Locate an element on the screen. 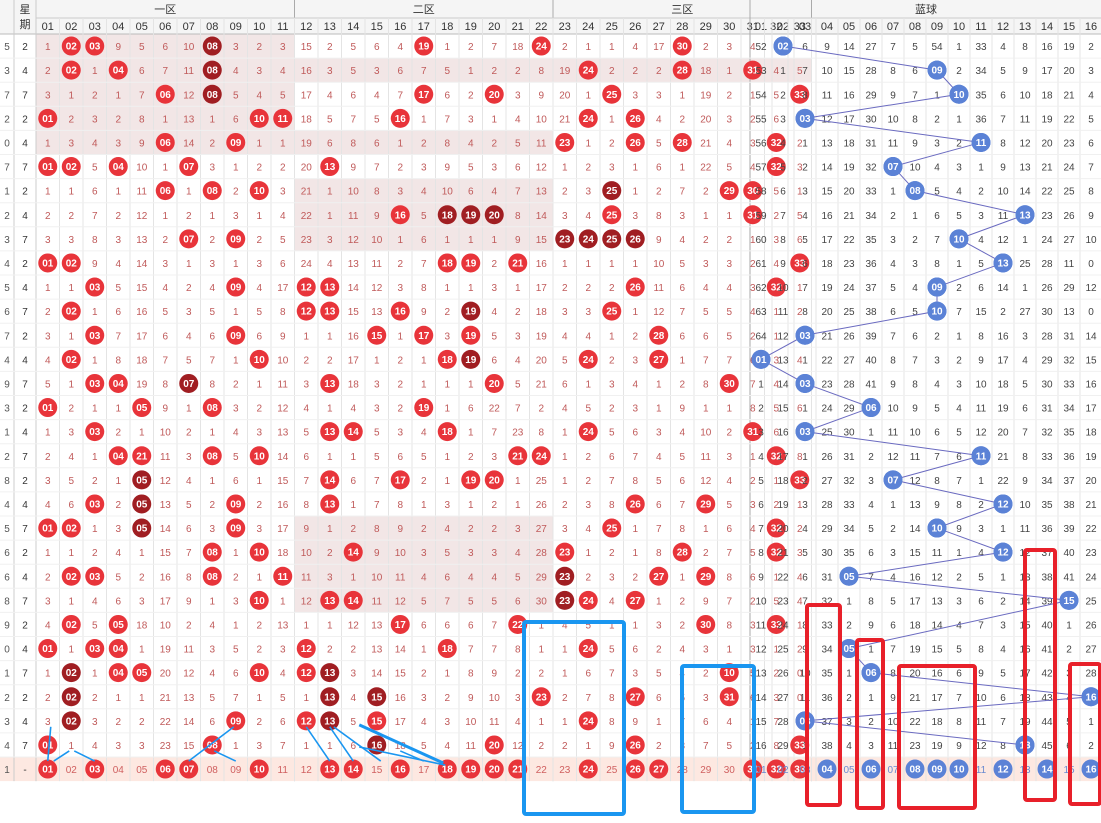 The height and width of the screenshot is (823, 1101). red-column-header: 19 is located at coordinates (471, 27).